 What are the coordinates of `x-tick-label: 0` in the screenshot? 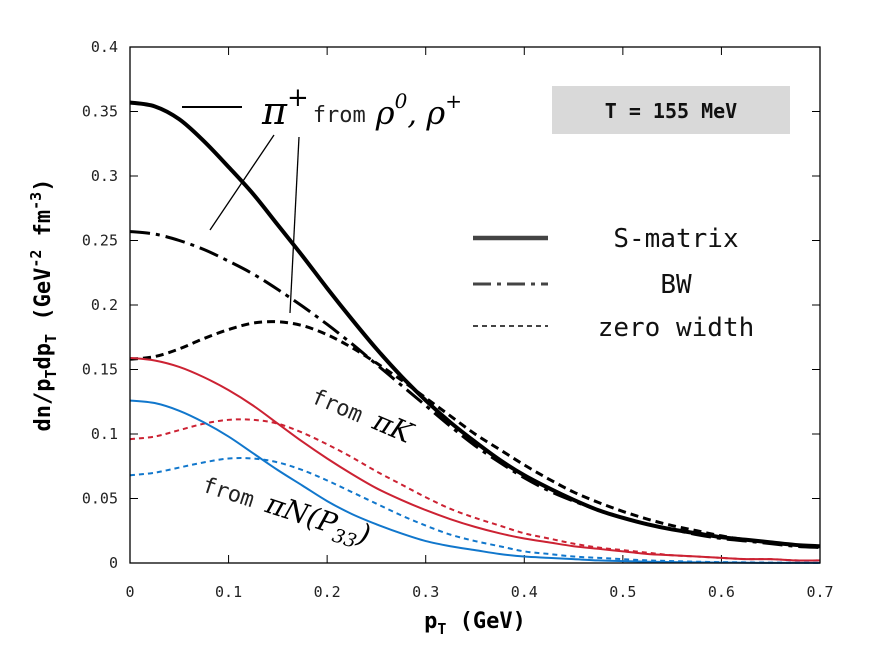 It's located at (129, 592).